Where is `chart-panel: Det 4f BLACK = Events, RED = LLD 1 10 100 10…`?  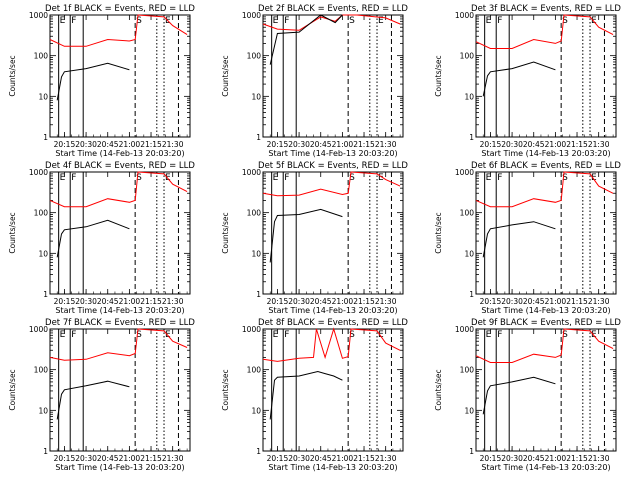
chart-panel: Det 4f BLACK = Events, RED = LLD 1 10 100 10… is located at coordinates (101, 238).